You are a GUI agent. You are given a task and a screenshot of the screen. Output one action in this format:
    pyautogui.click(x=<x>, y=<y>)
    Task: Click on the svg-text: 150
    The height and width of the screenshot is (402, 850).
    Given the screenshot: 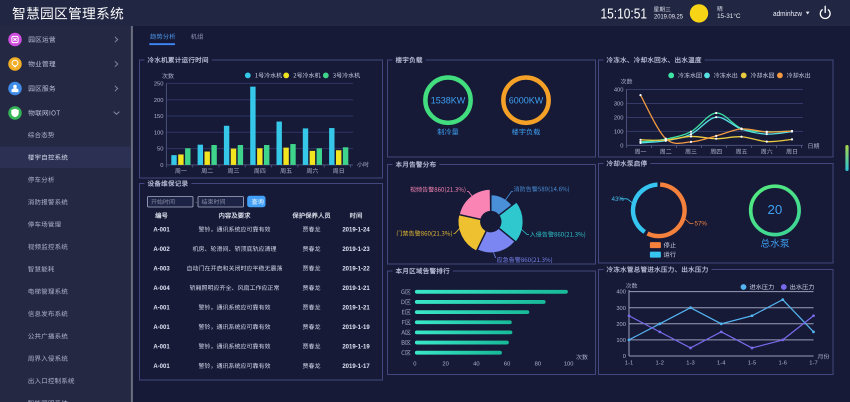 What is the action you would take?
    pyautogui.click(x=159, y=117)
    